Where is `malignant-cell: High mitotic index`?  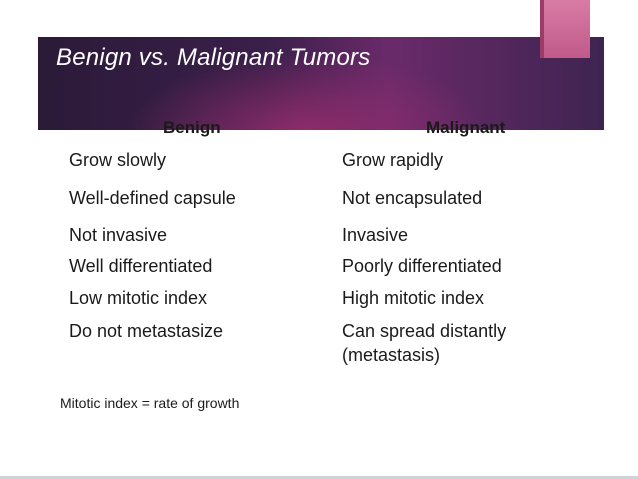
malignant-cell: High mitotic index is located at coordinates (413, 298).